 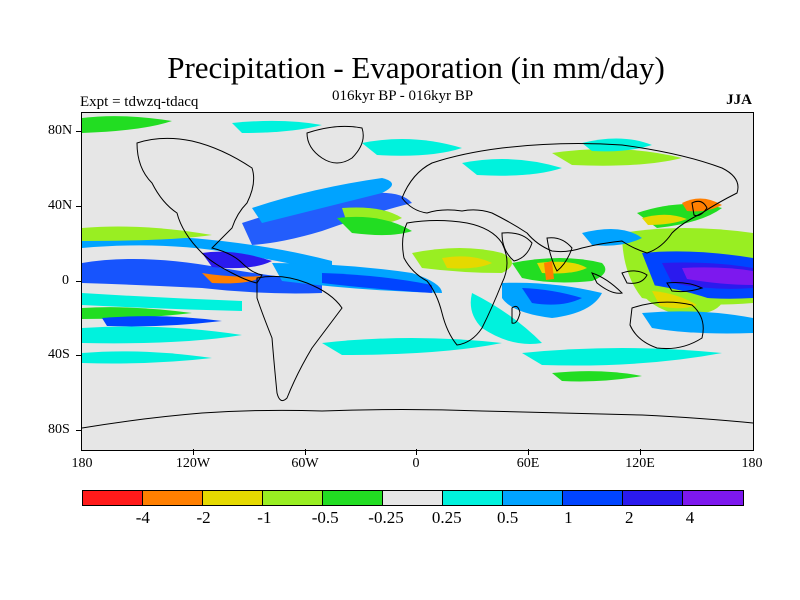 I want to click on coastline-japan, so click(x=699, y=208).